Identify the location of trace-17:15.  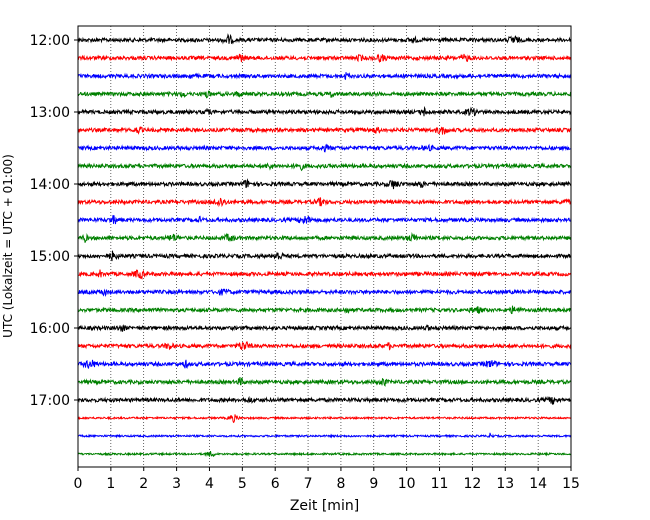
(324, 419).